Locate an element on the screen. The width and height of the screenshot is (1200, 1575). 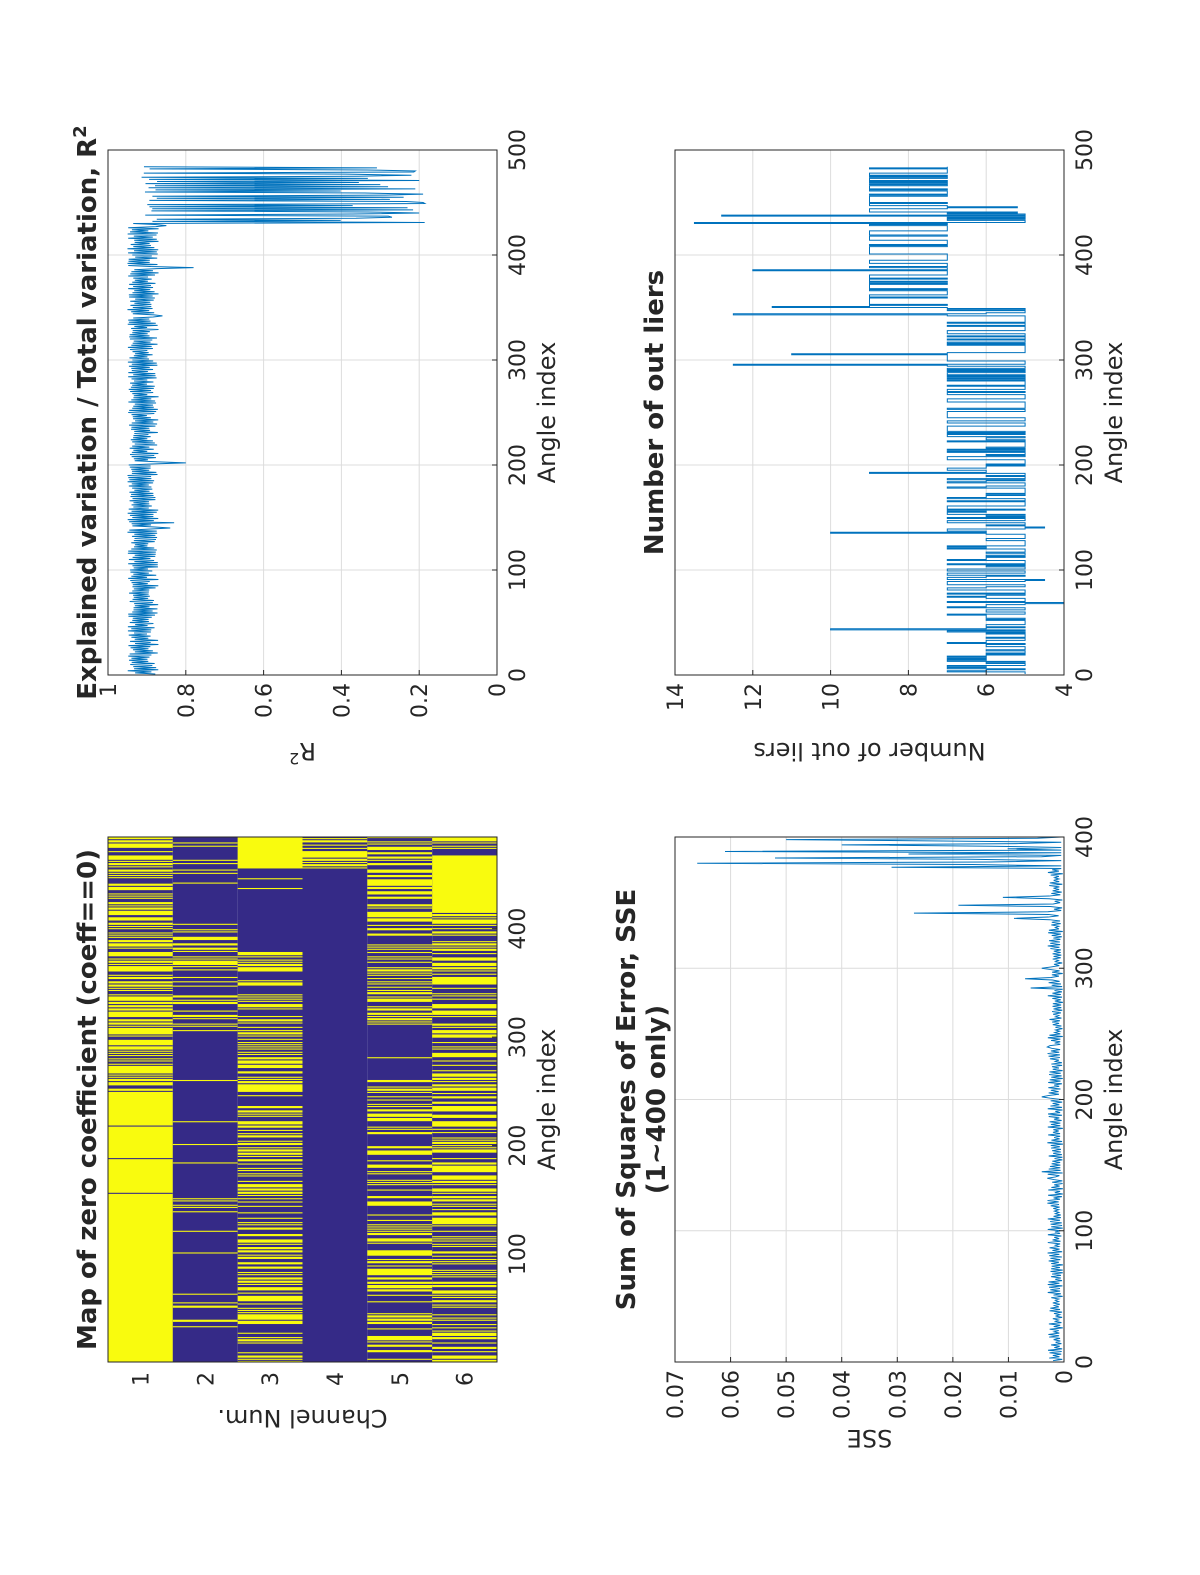
outliers-y-tick-label: 10 is located at coordinates (832, 697).